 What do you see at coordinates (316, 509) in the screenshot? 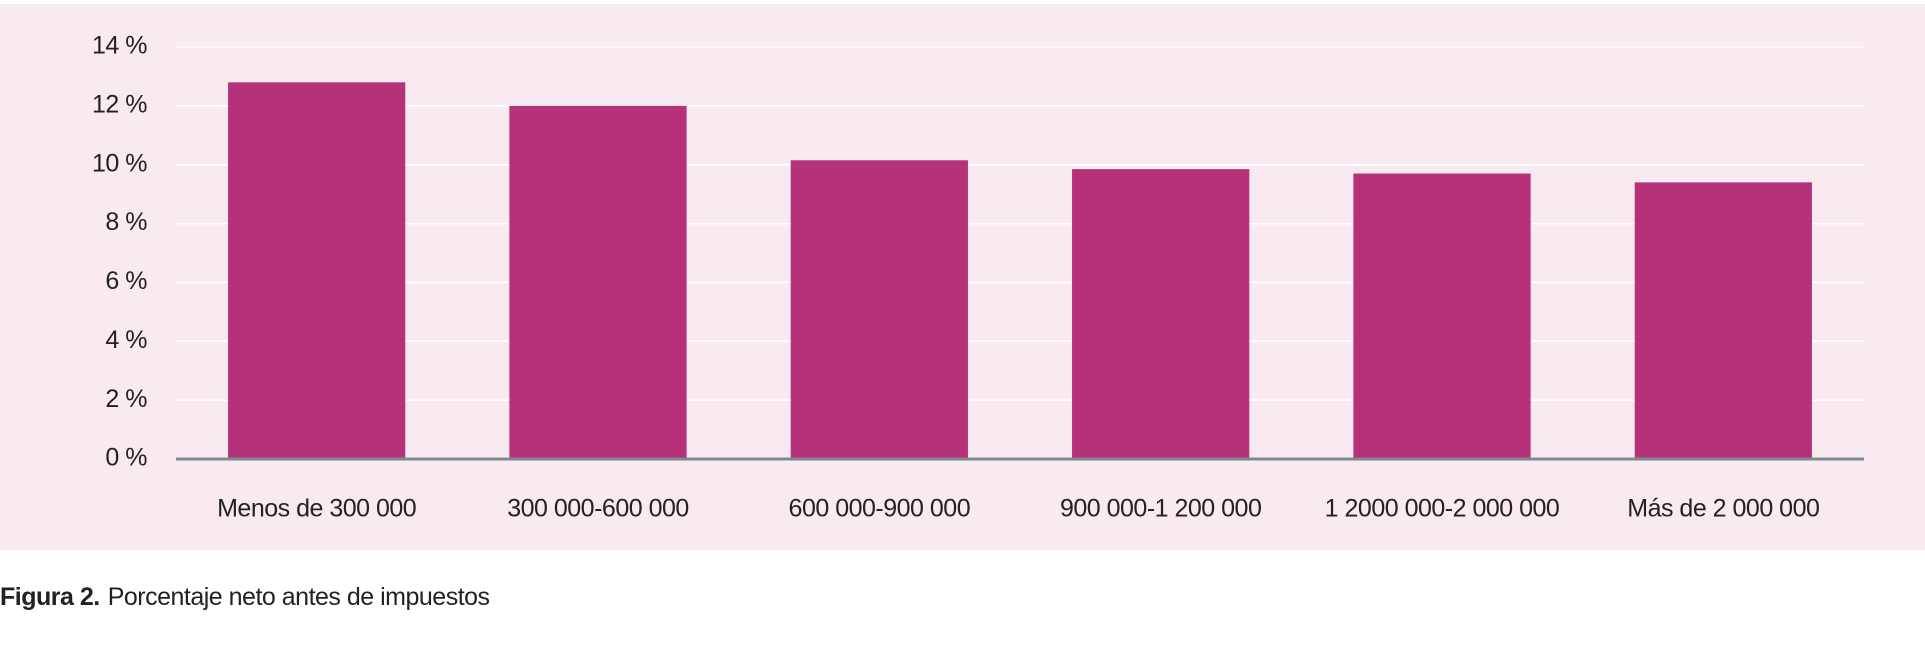
I see `x-tick-label: Menos de 300 000` at bounding box center [316, 509].